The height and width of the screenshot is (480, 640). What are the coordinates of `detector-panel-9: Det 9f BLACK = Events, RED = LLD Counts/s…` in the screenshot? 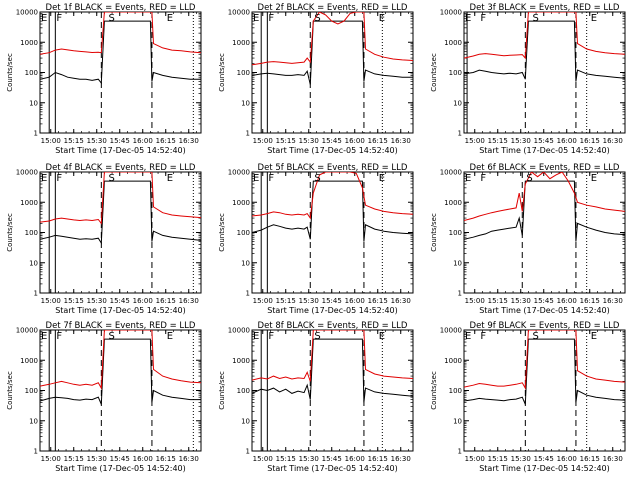 It's located at (528, 397).